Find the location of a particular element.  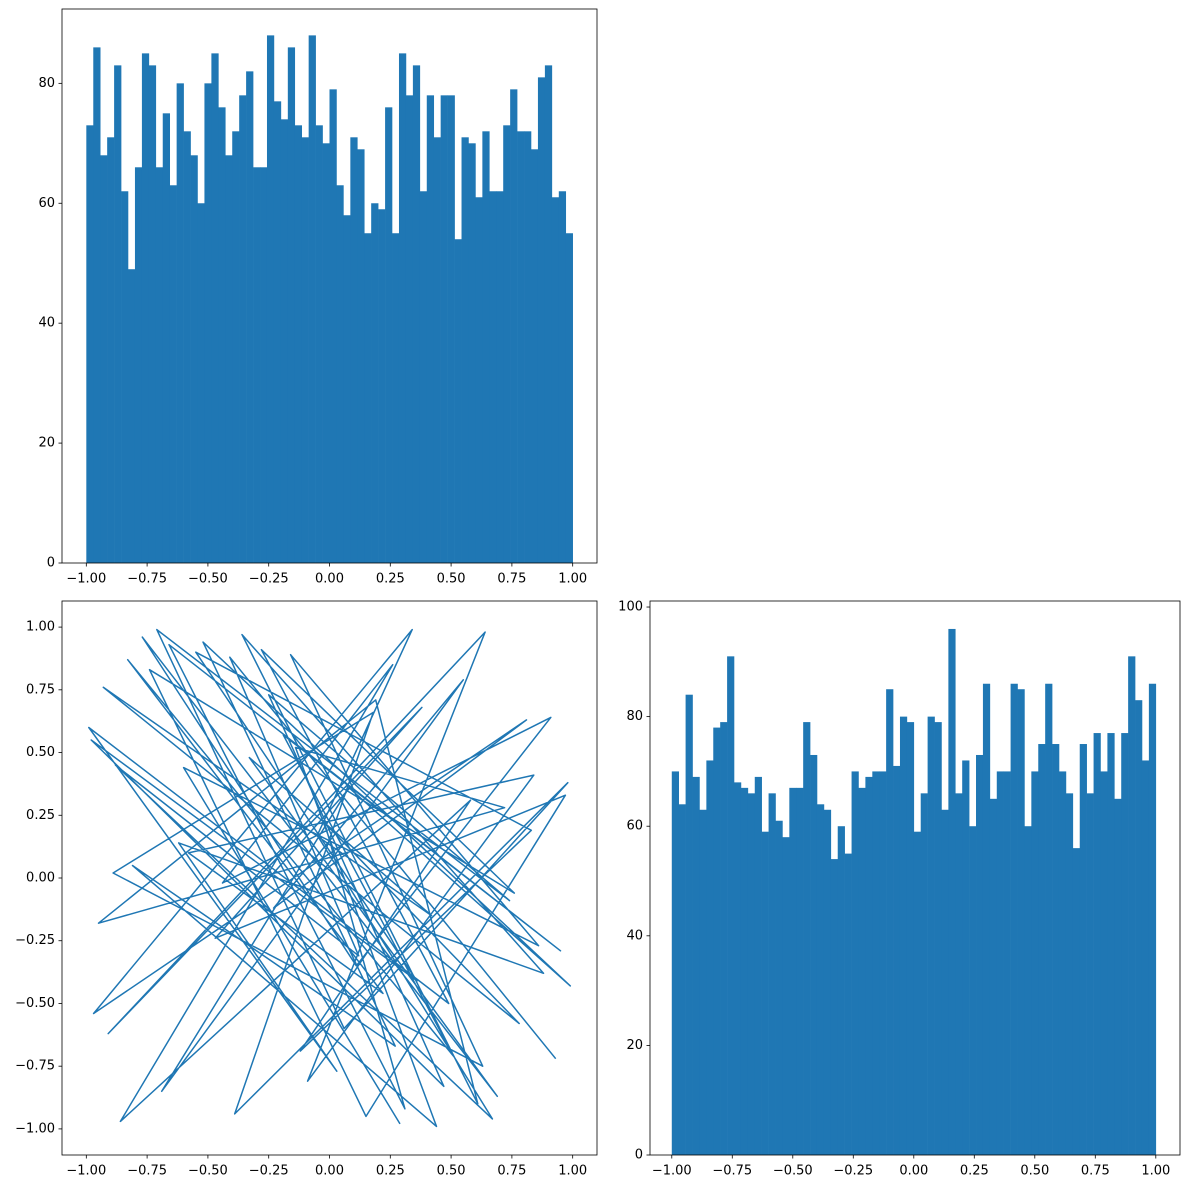

x-tick-label: −0.25 is located at coordinates (269, 579).